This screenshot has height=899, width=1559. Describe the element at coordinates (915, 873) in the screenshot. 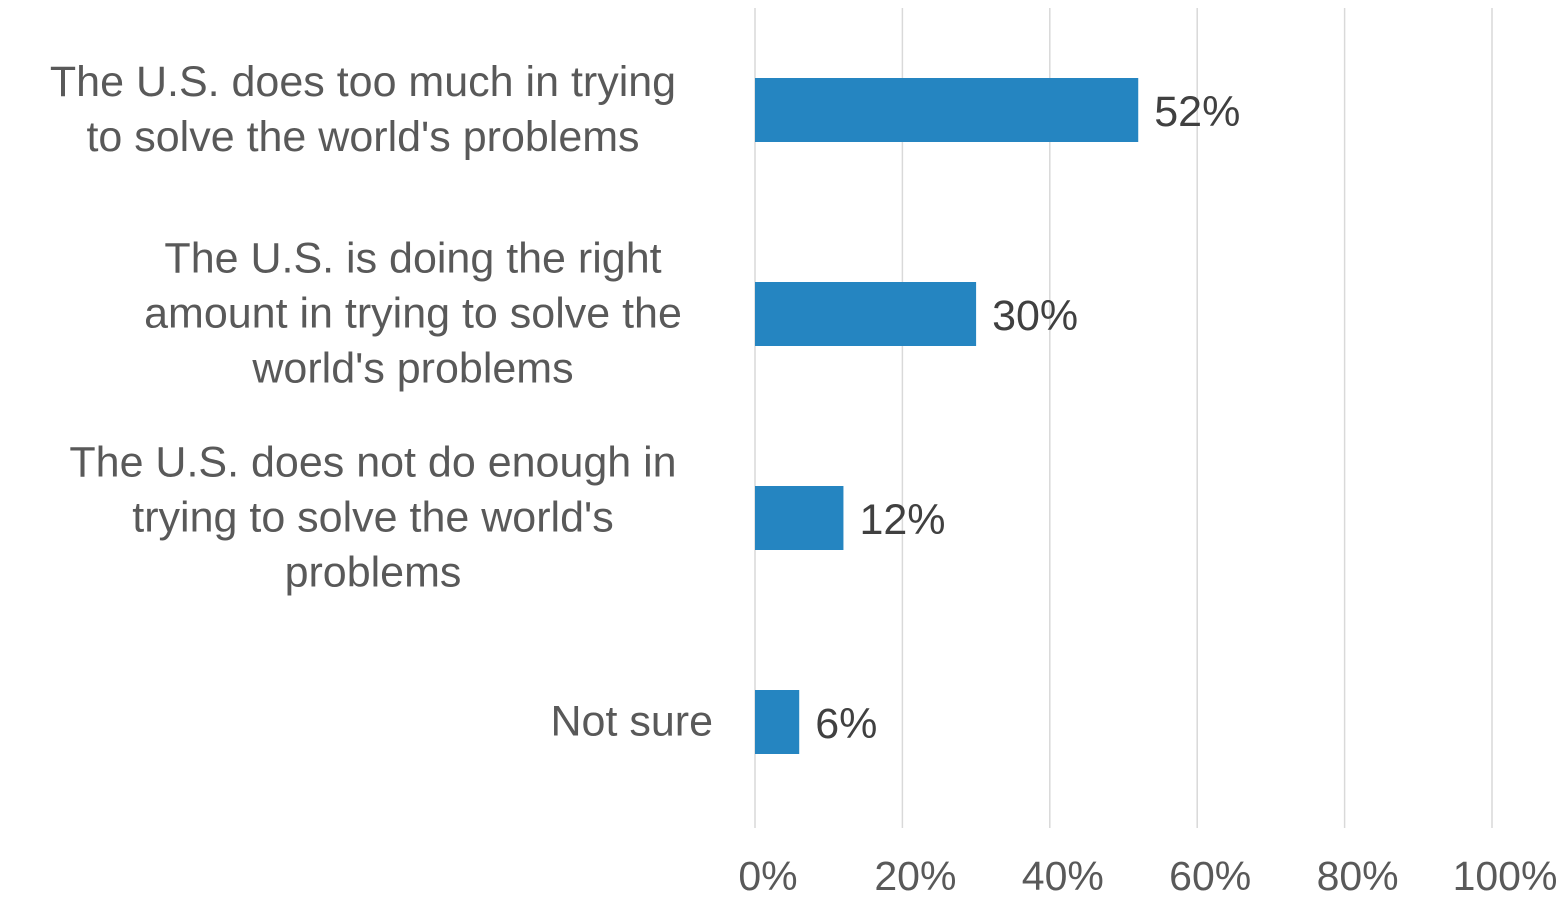

I see `x-tick-label: 20%` at that location.